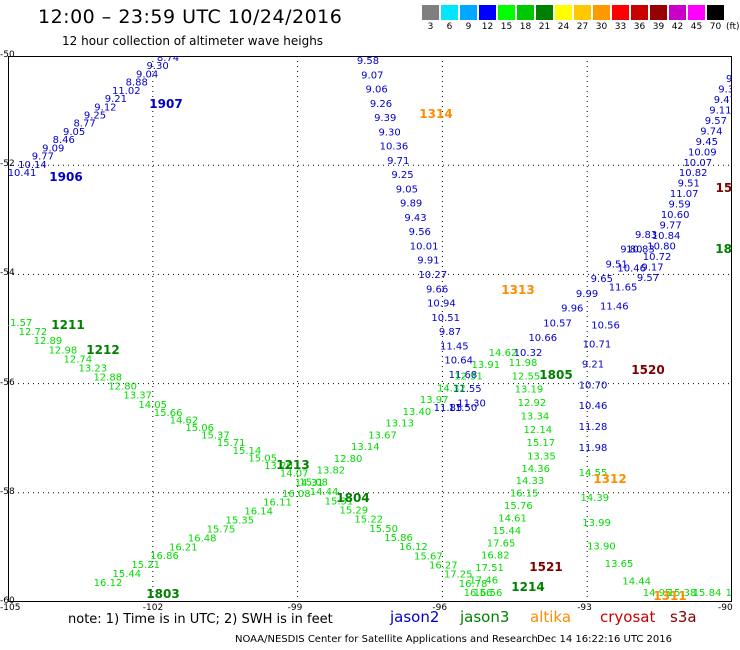 Image resolution: width=740 pixels, height=650 pixels. Describe the element at coordinates (10, 608) in the screenshot. I see `lon-tick-label: -105` at that location.